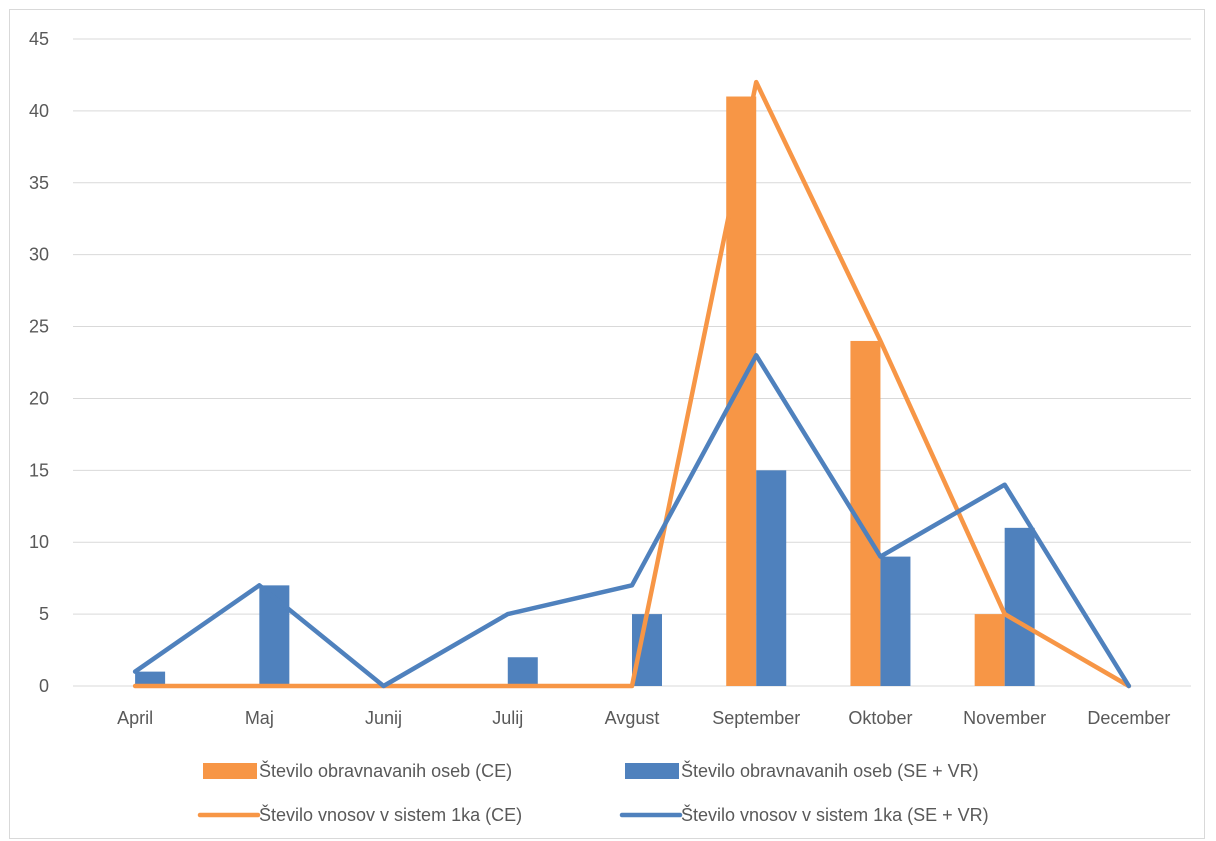 This screenshot has width=1216, height=841. I want to click on bar-se-vr-september, so click(771, 578).